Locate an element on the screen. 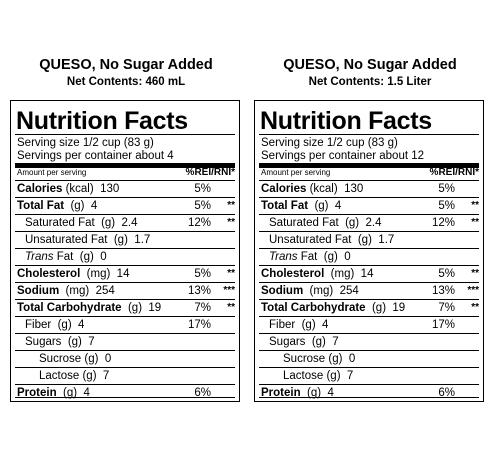 Image resolution: width=498 pixels, height=458 pixels. nutrient-name: Cholesterol is located at coordinates (49, 274).